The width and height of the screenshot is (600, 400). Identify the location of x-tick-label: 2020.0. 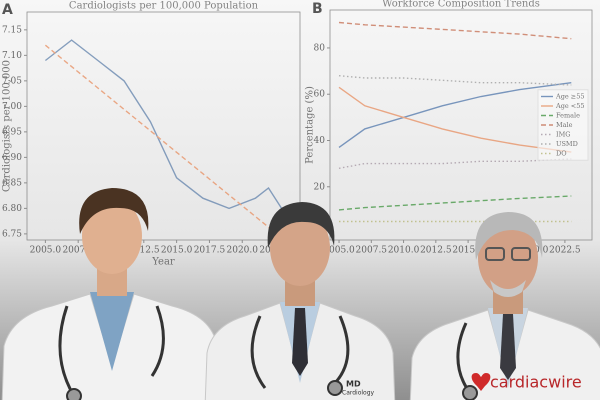
(243, 251).